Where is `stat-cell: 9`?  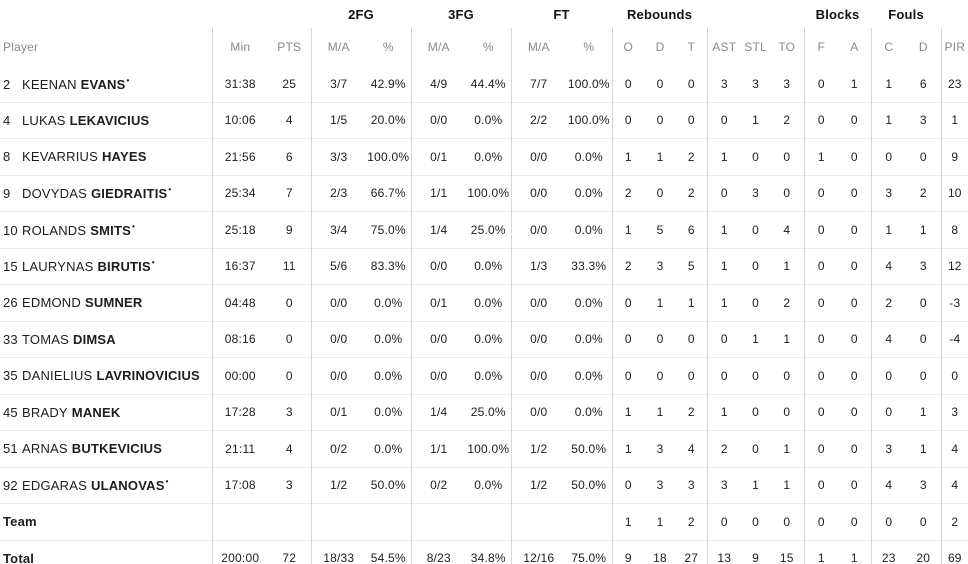
stat-cell: 9 is located at coordinates (289, 229).